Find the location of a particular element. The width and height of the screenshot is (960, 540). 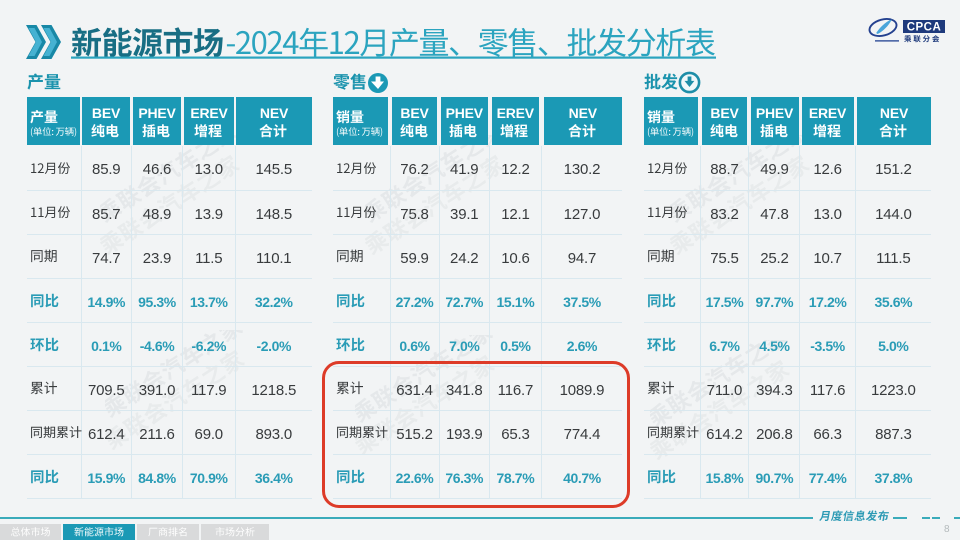

svg-text: CPCA is located at coordinates (924, 28).